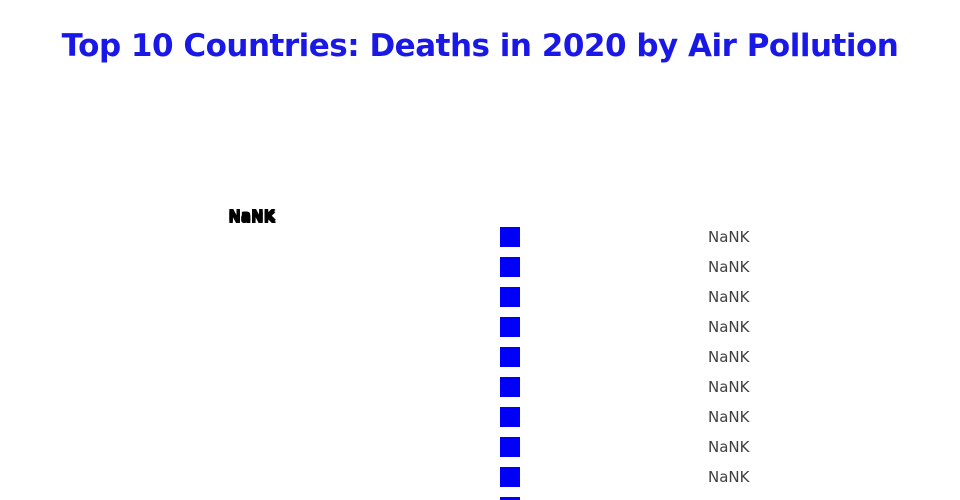 This screenshot has width=960, height=500. Describe the element at coordinates (251, 215) in the screenshot. I see `pie-nan-label: NaNK` at that location.